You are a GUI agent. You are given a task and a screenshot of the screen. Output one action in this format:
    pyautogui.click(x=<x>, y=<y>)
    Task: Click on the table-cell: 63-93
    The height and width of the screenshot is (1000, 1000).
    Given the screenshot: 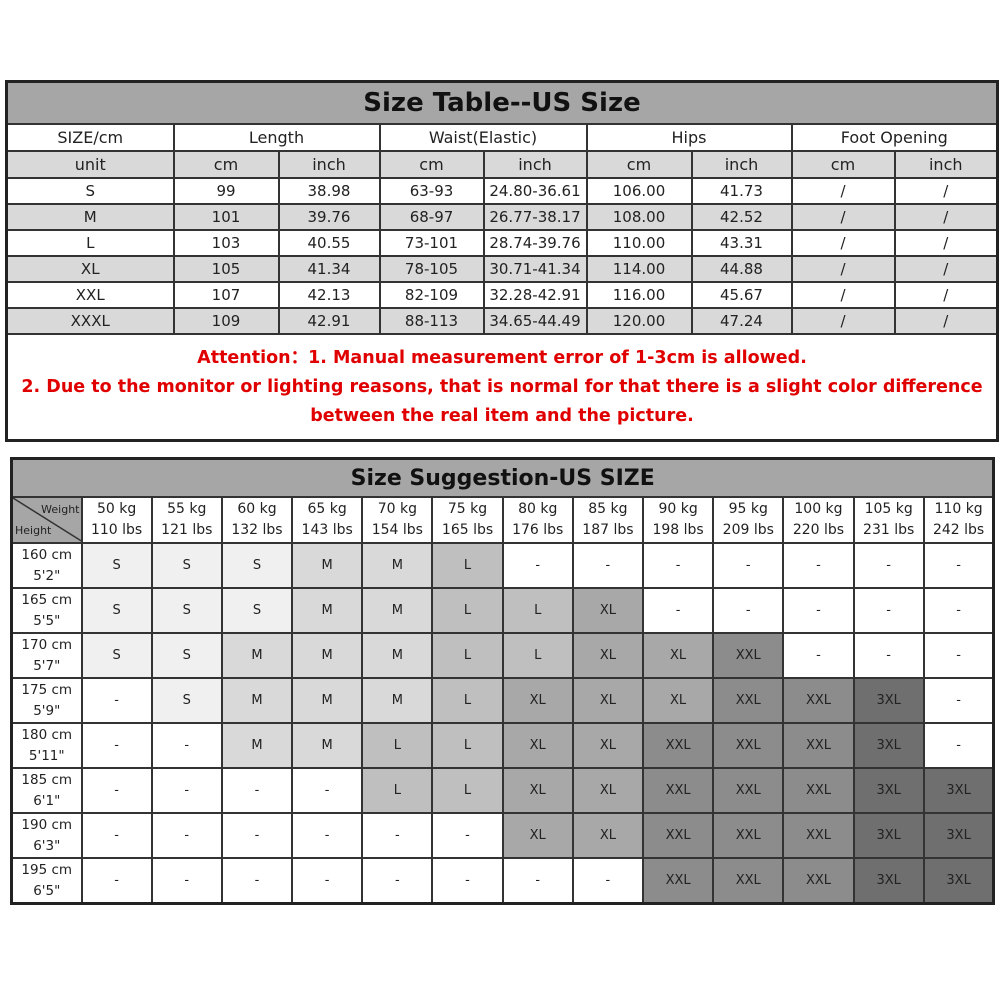 What is the action you would take?
    pyautogui.click(x=431, y=191)
    